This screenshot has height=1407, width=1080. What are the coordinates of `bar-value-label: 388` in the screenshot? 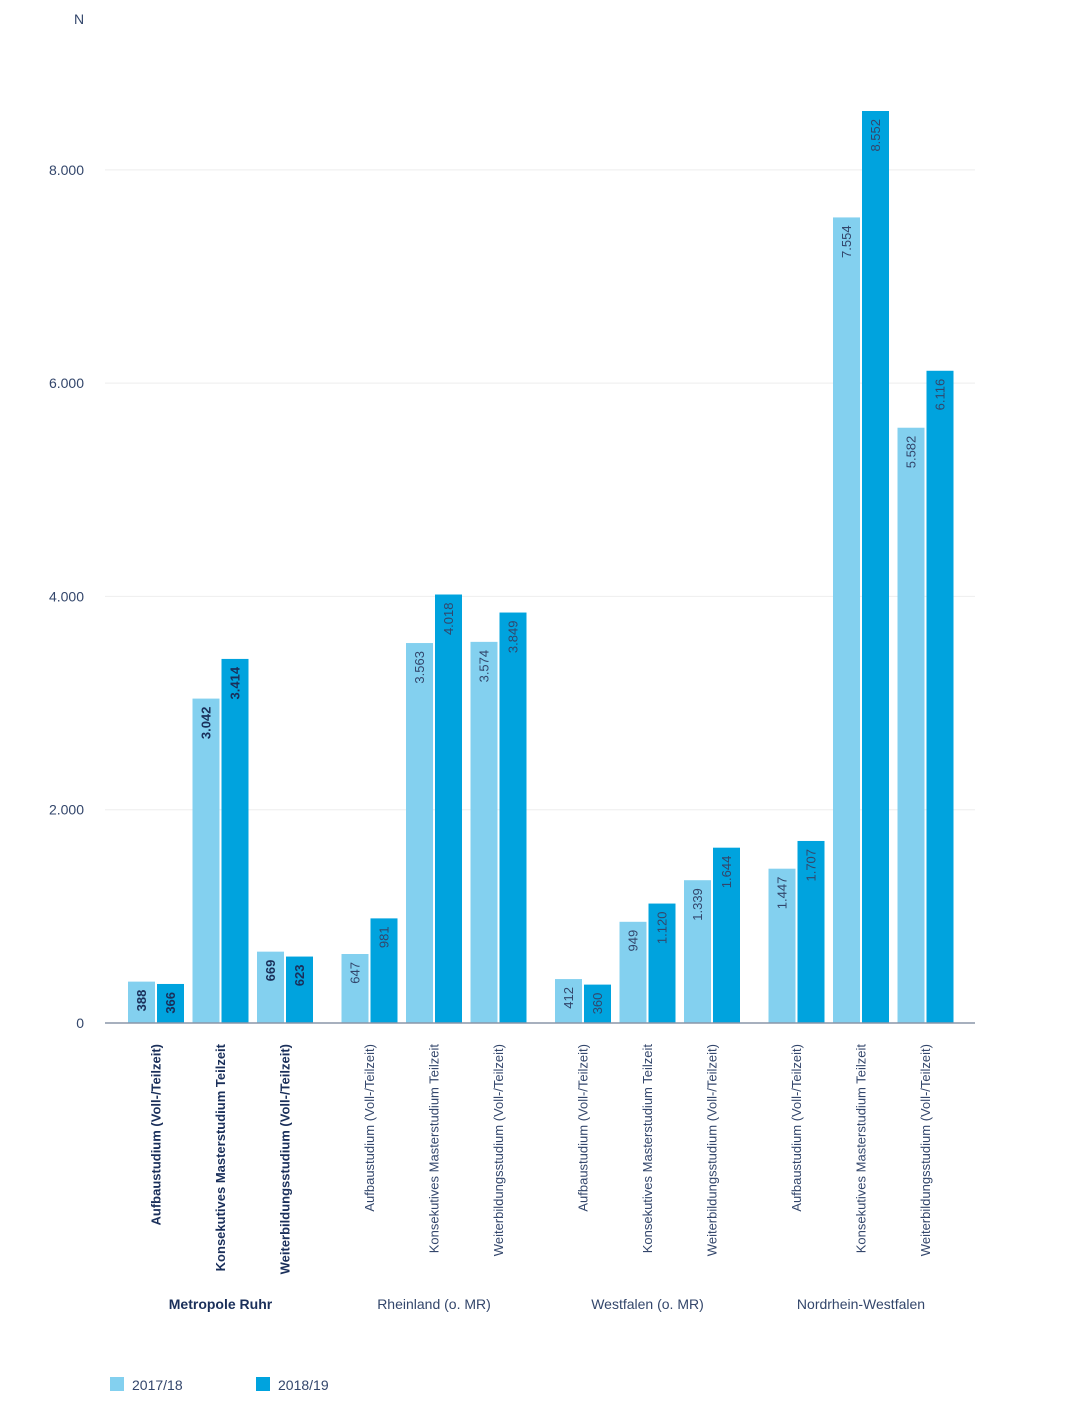 It's located at (141, 1001).